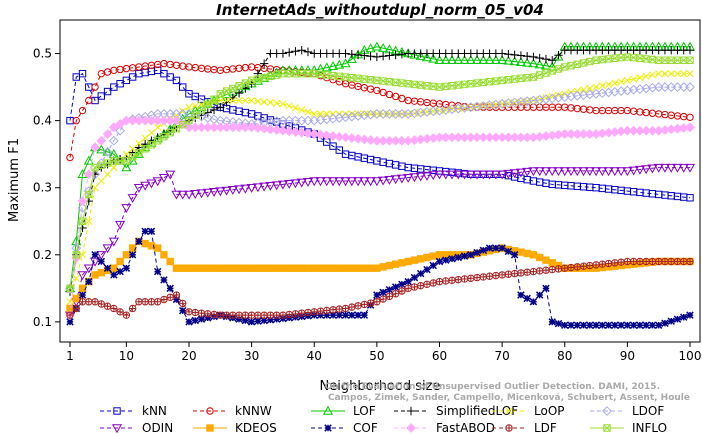 Image resolution: width=702 pixels, height=434 pixels. I want to click on legend-label: LOF, so click(364, 411).